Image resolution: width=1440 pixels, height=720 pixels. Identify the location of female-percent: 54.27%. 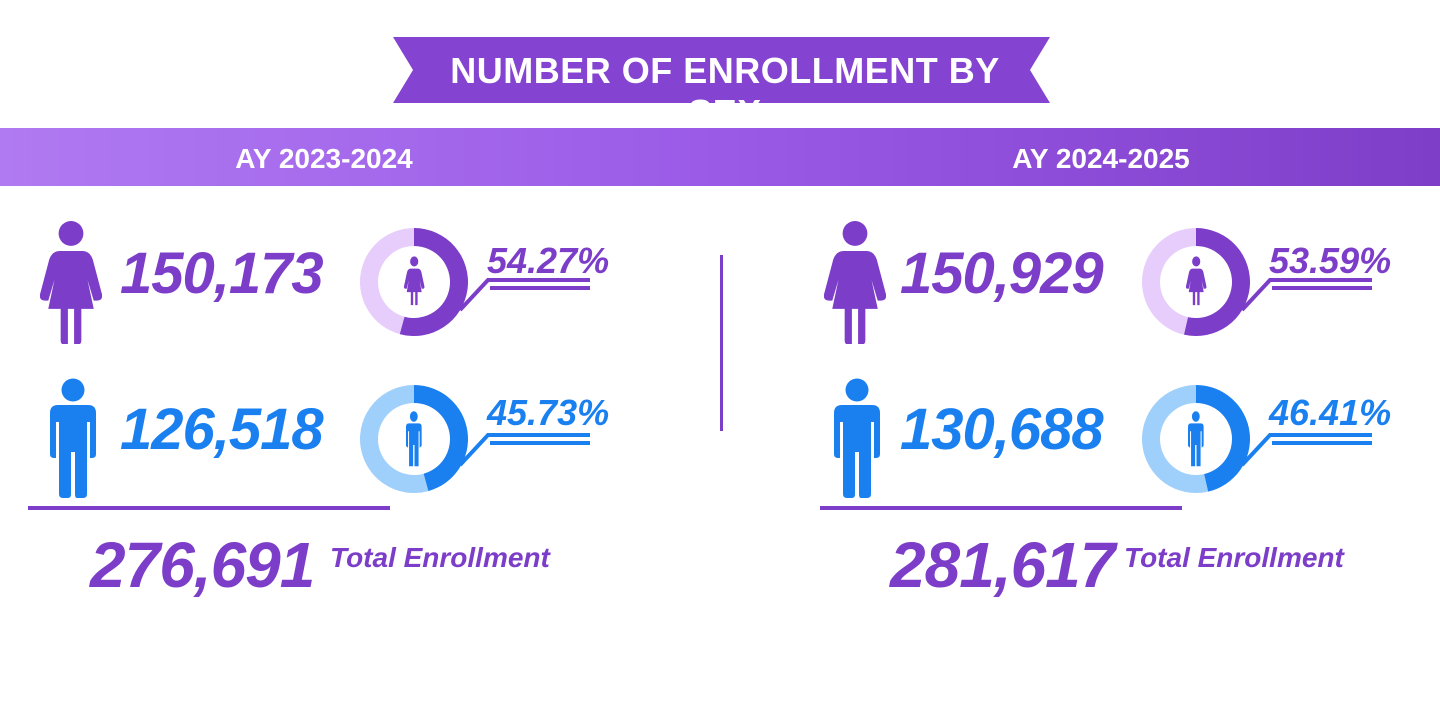
(548, 260).